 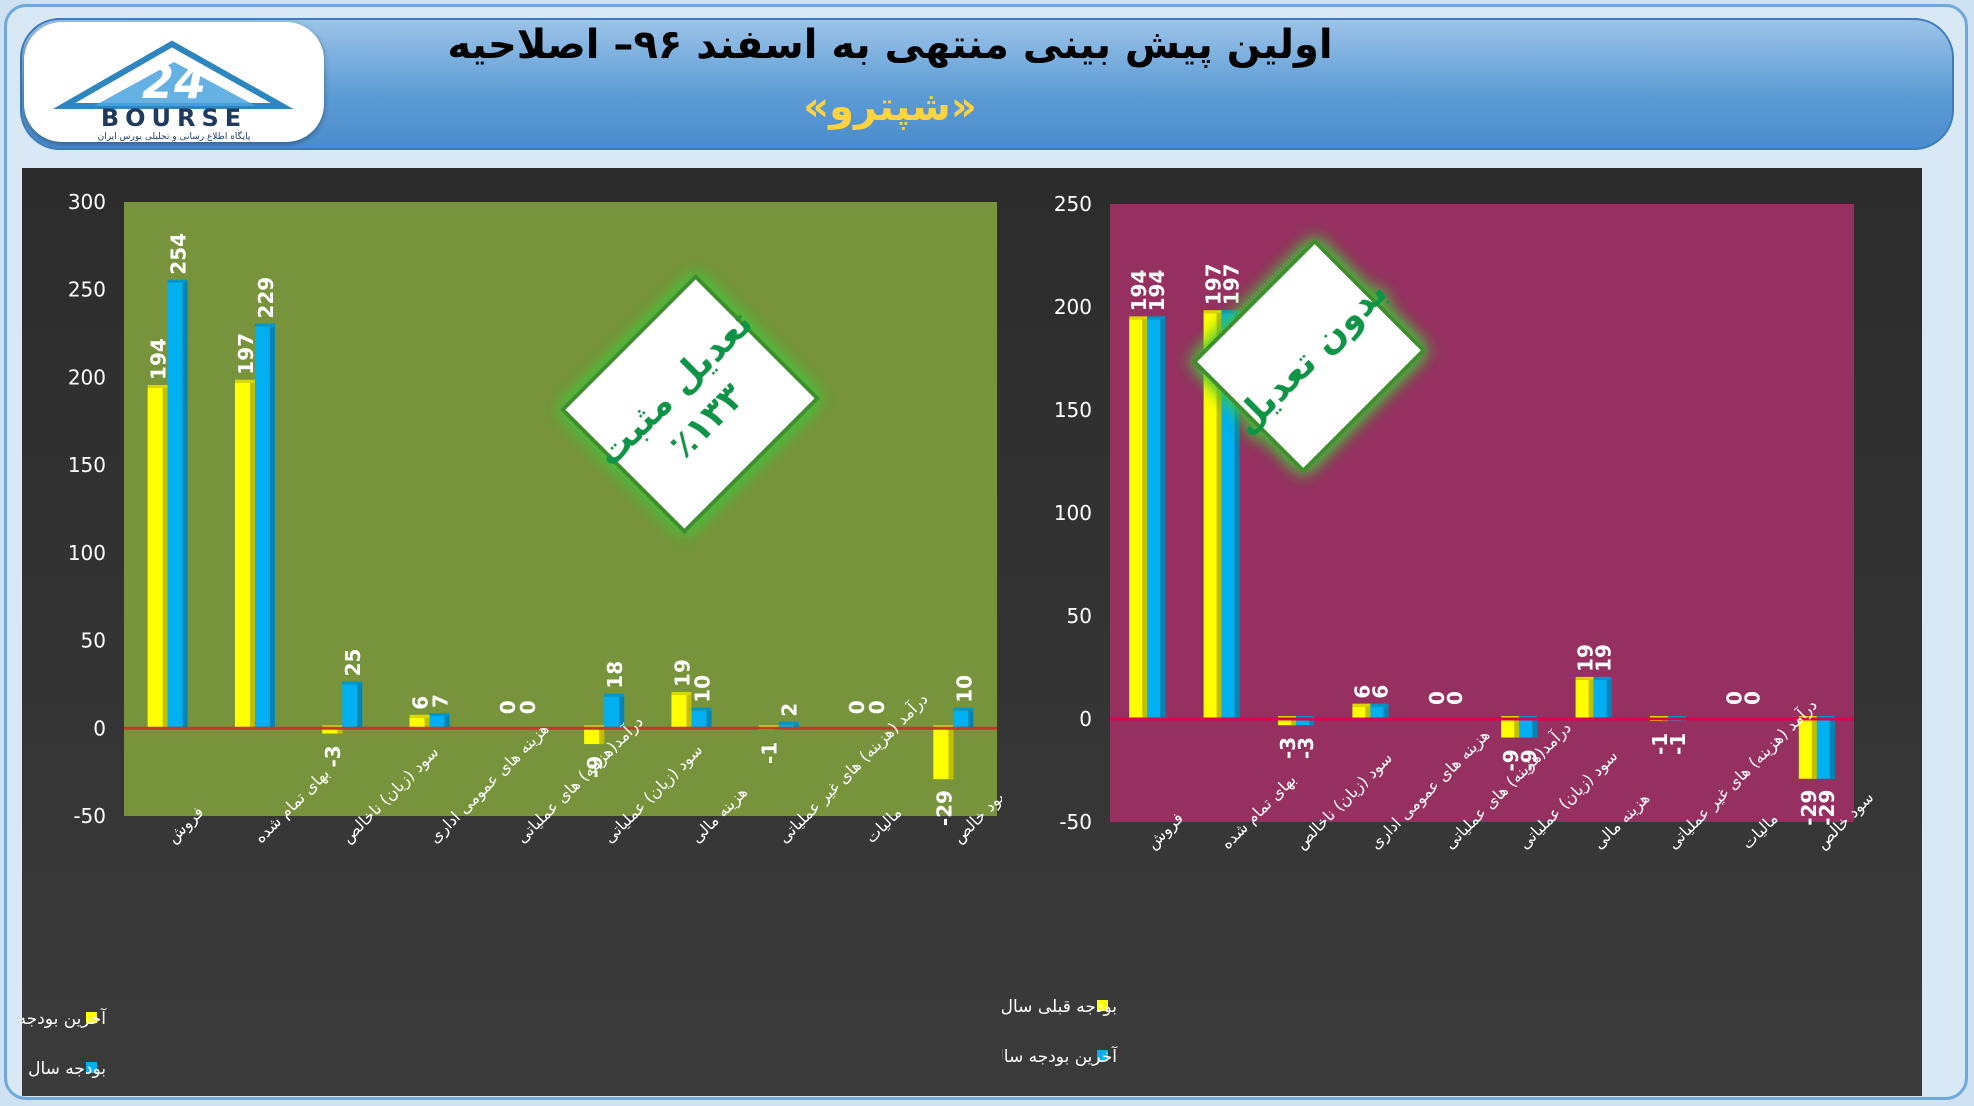 What do you see at coordinates (615, 675) in the screenshot?
I see `data-label: 18` at bounding box center [615, 675].